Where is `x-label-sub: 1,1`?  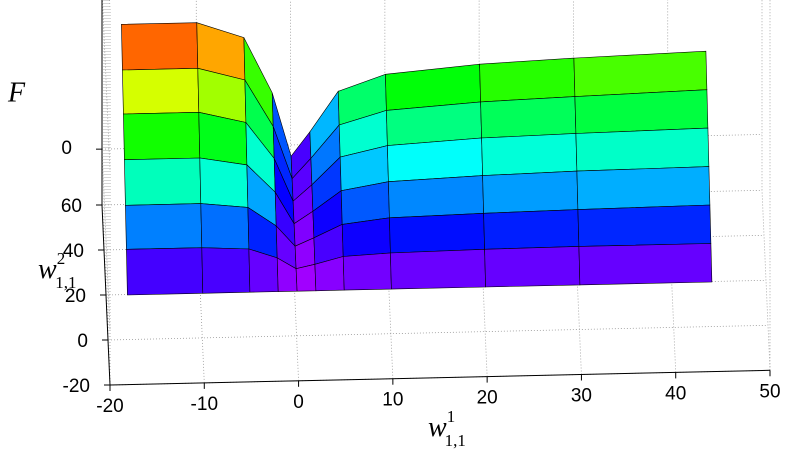 x-label-sub: 1,1 is located at coordinates (455, 440).